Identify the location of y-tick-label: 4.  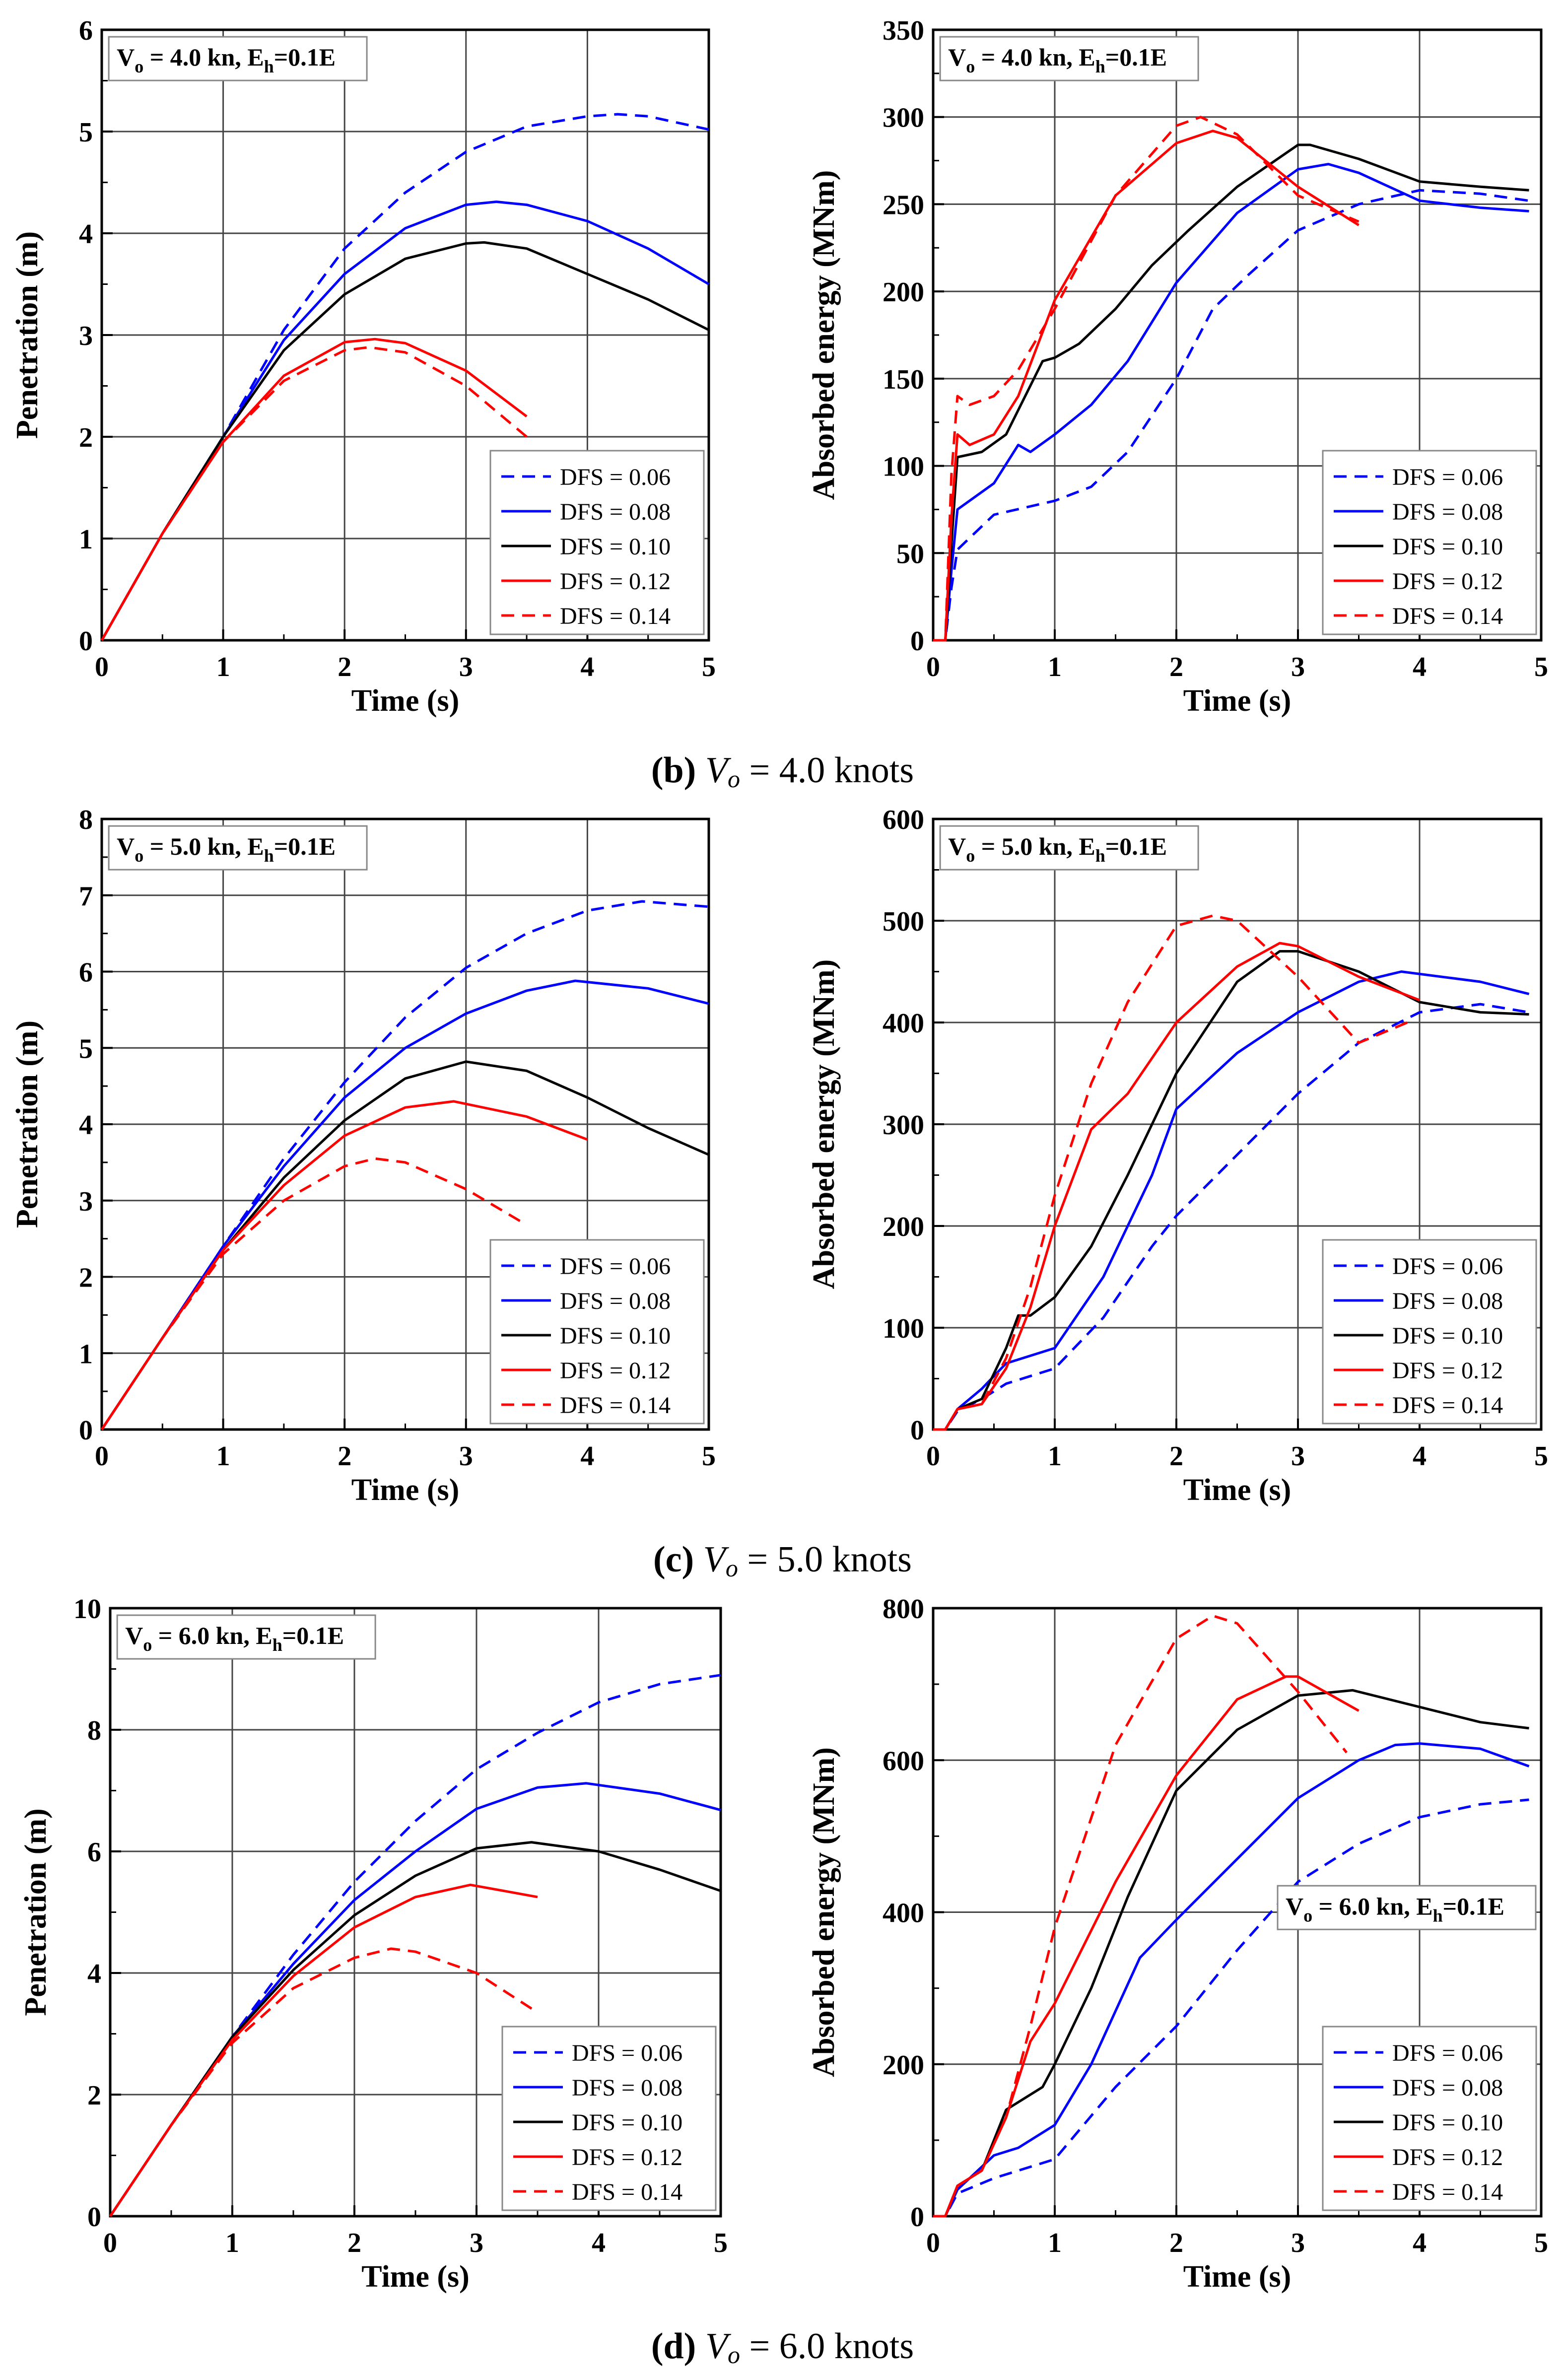
(86, 234).